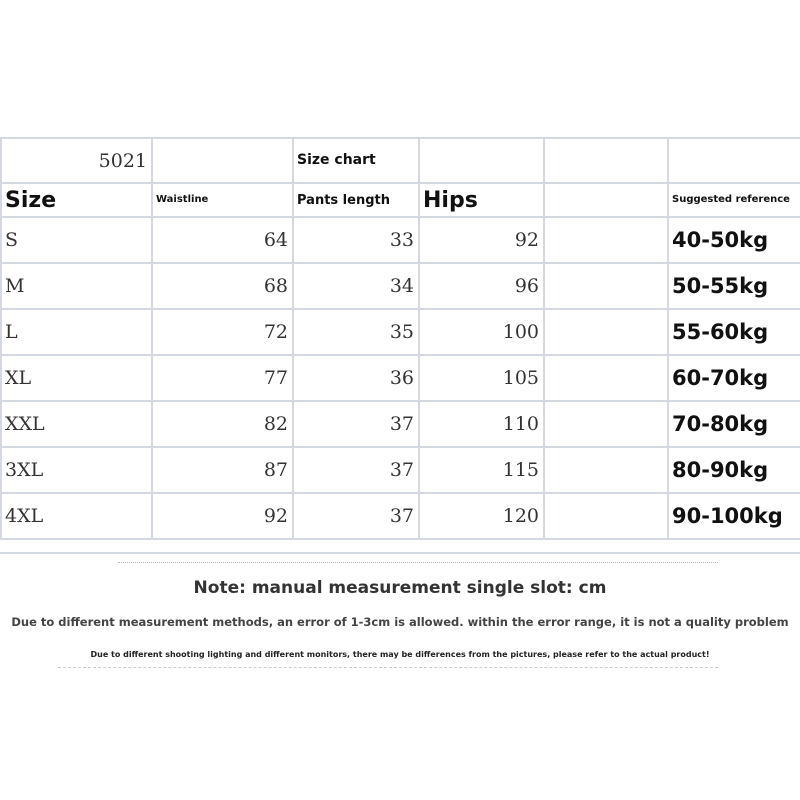 The height and width of the screenshot is (800, 800). I want to click on chart-title: Size chart, so click(356, 160).